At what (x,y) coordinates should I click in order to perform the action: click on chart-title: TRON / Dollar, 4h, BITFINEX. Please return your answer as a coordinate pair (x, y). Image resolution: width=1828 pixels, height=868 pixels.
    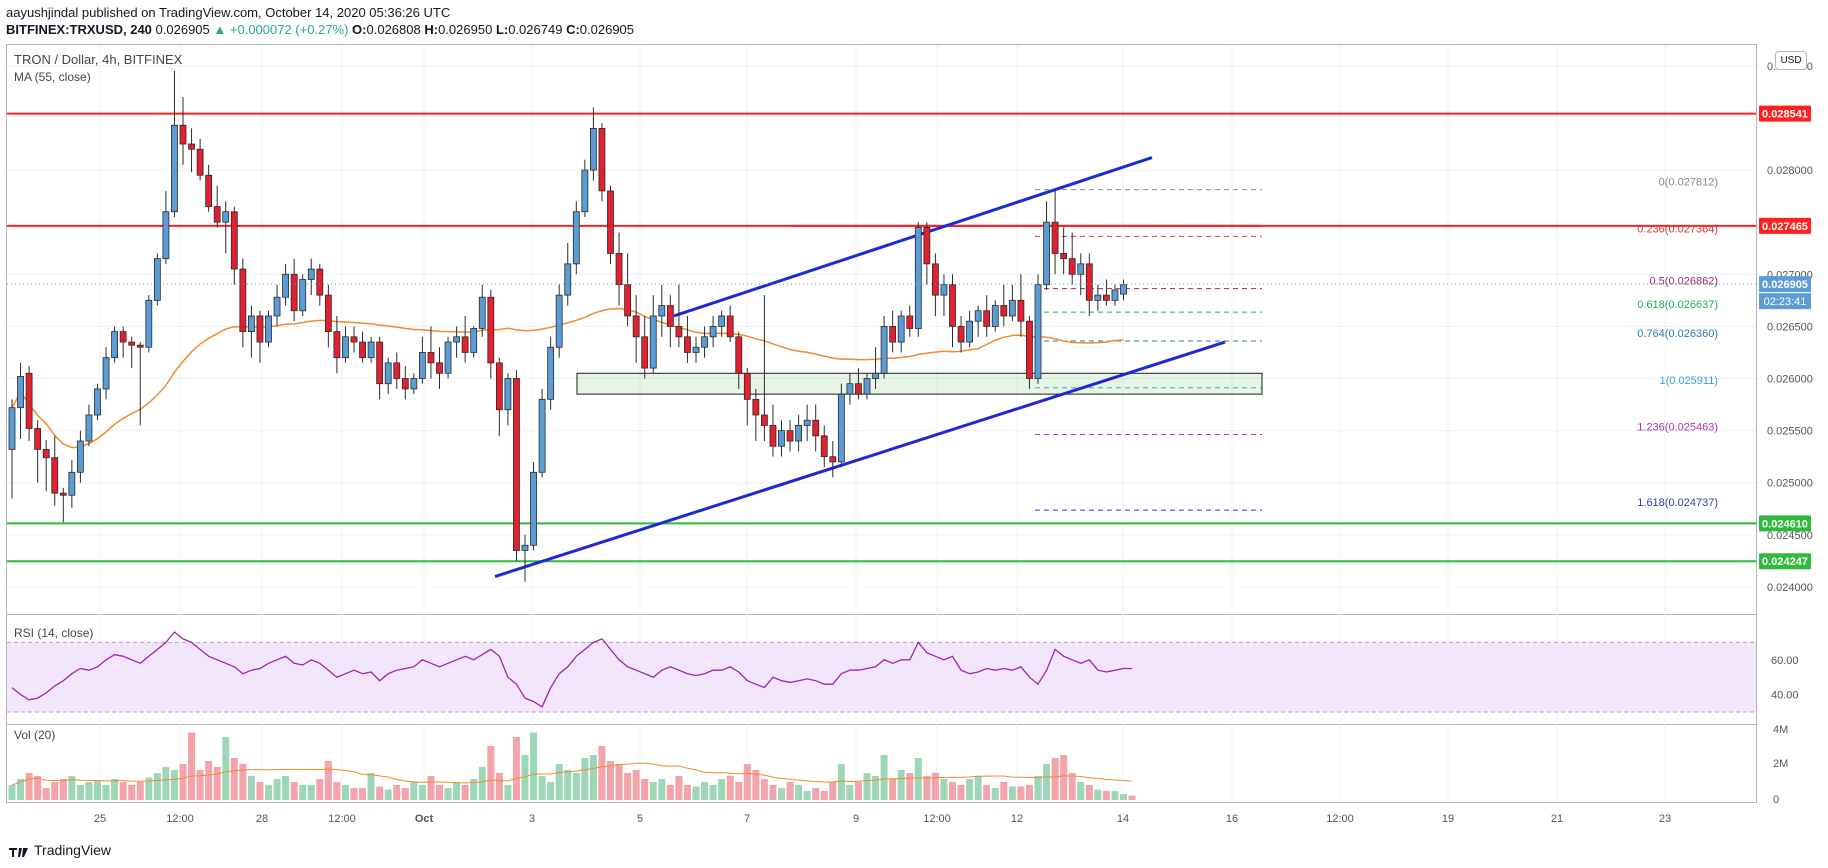
    Looking at the image, I should click on (98, 59).